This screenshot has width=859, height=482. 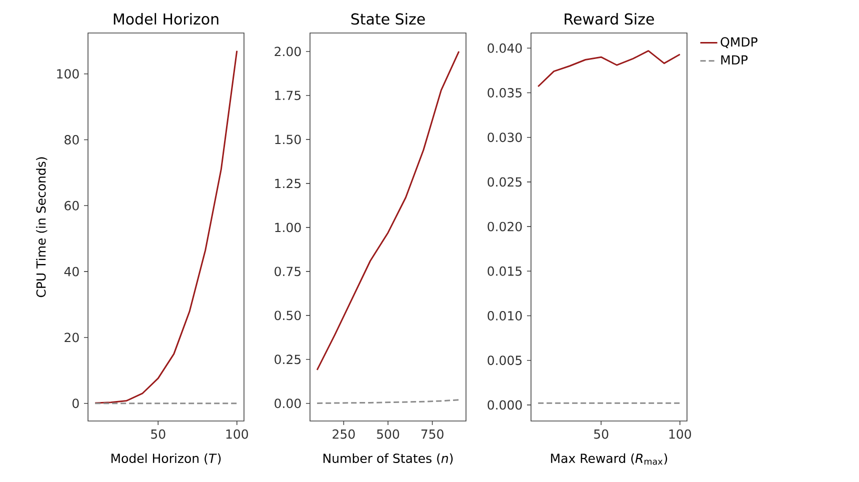 I want to click on y-tick-label: 100, so click(x=68, y=74).